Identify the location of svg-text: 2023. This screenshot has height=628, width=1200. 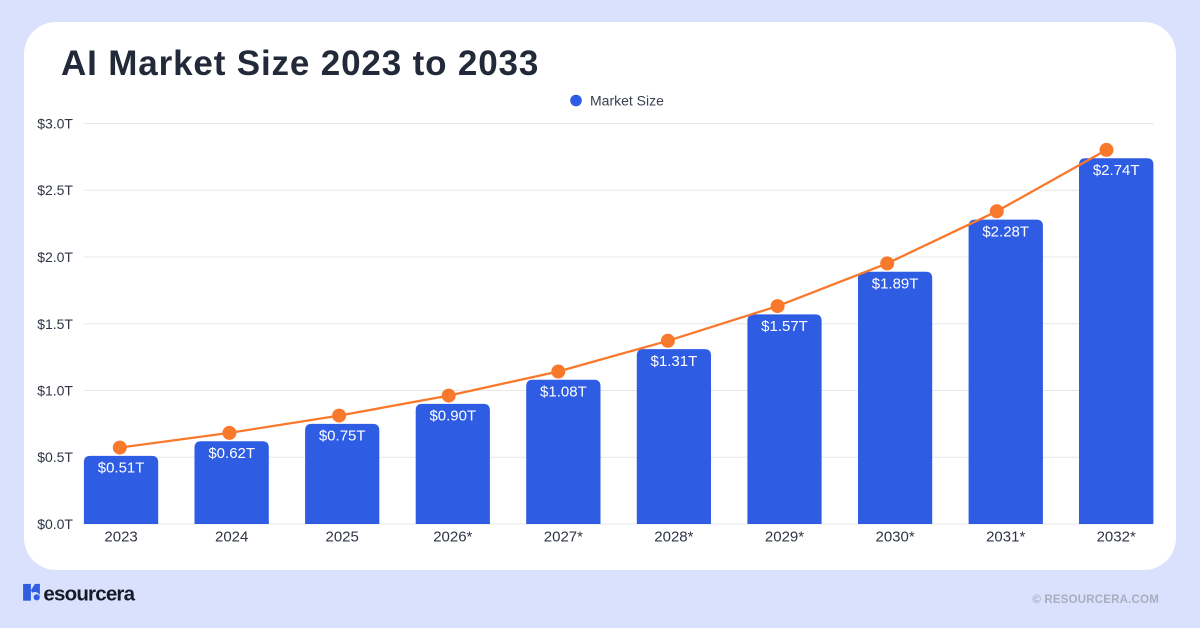
(120, 536).